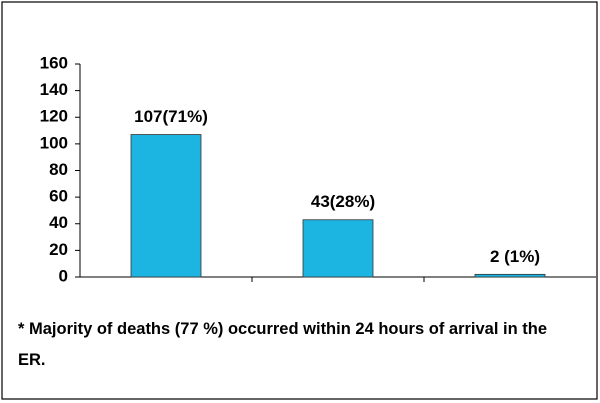 Image resolution: width=600 pixels, height=403 pixels. What do you see at coordinates (54, 142) in the screenshot?
I see `y-tick-label: 100` at bounding box center [54, 142].